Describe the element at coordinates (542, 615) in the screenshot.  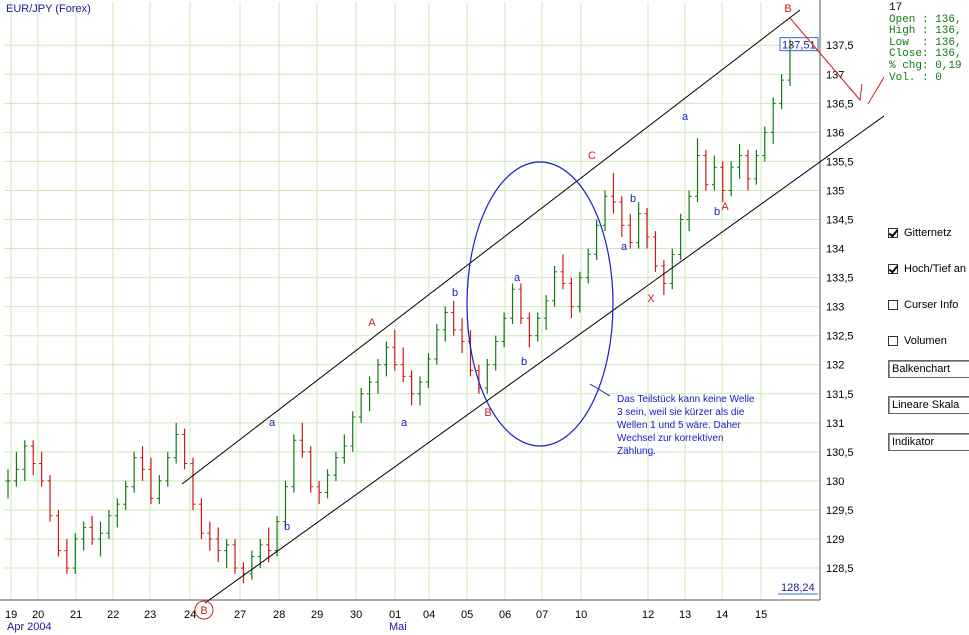
I see `x-tick-label: 07` at that location.